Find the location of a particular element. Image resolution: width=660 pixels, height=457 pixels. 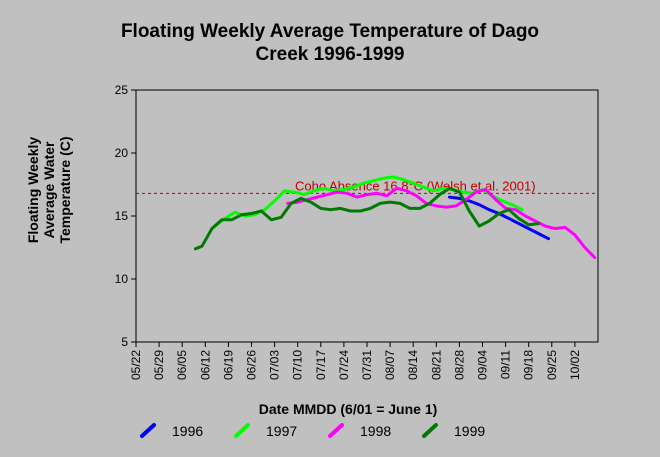

y-axis-title-line: Floating Weekly is located at coordinates (33, 190).